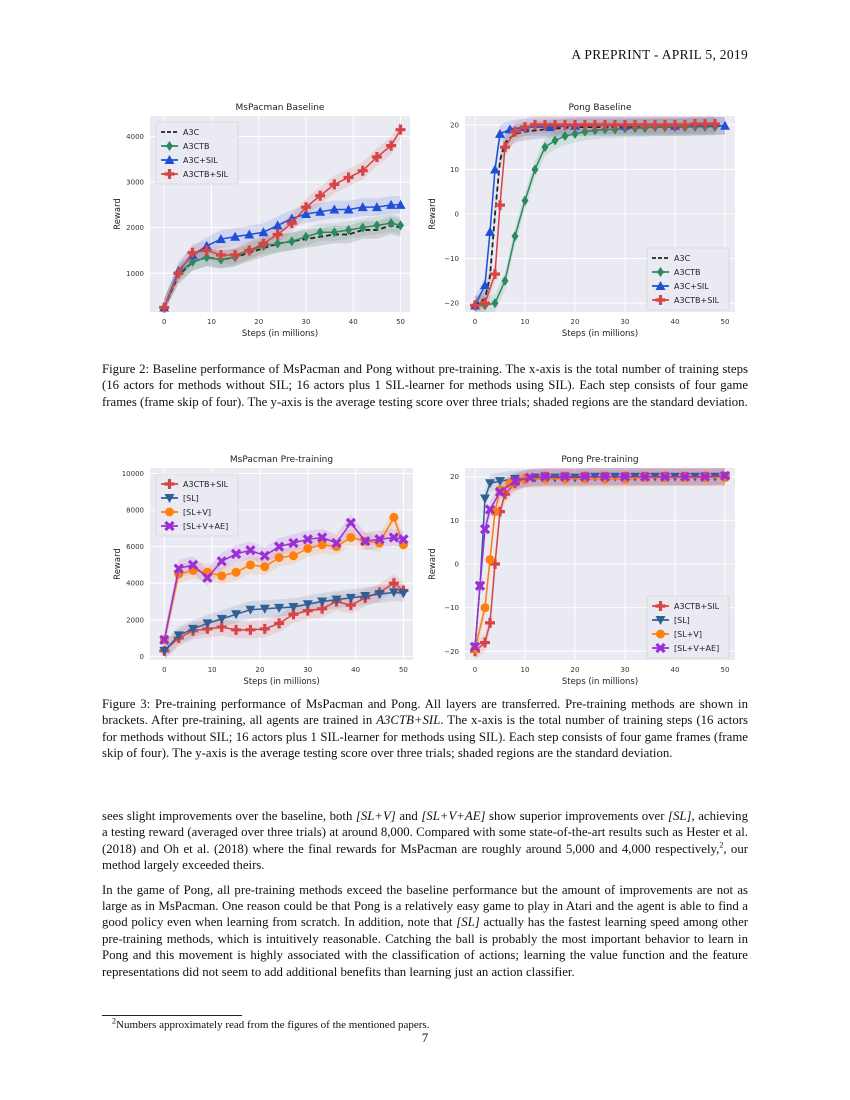  I want to click on y-tick-label: 6000, so click(135, 547).